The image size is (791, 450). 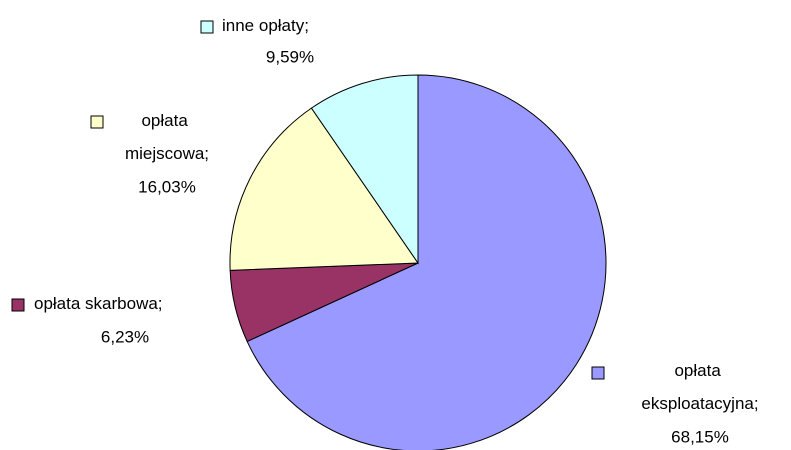 I want to click on slice-label: opłata eksploatacyjna;, so click(x=699, y=387).